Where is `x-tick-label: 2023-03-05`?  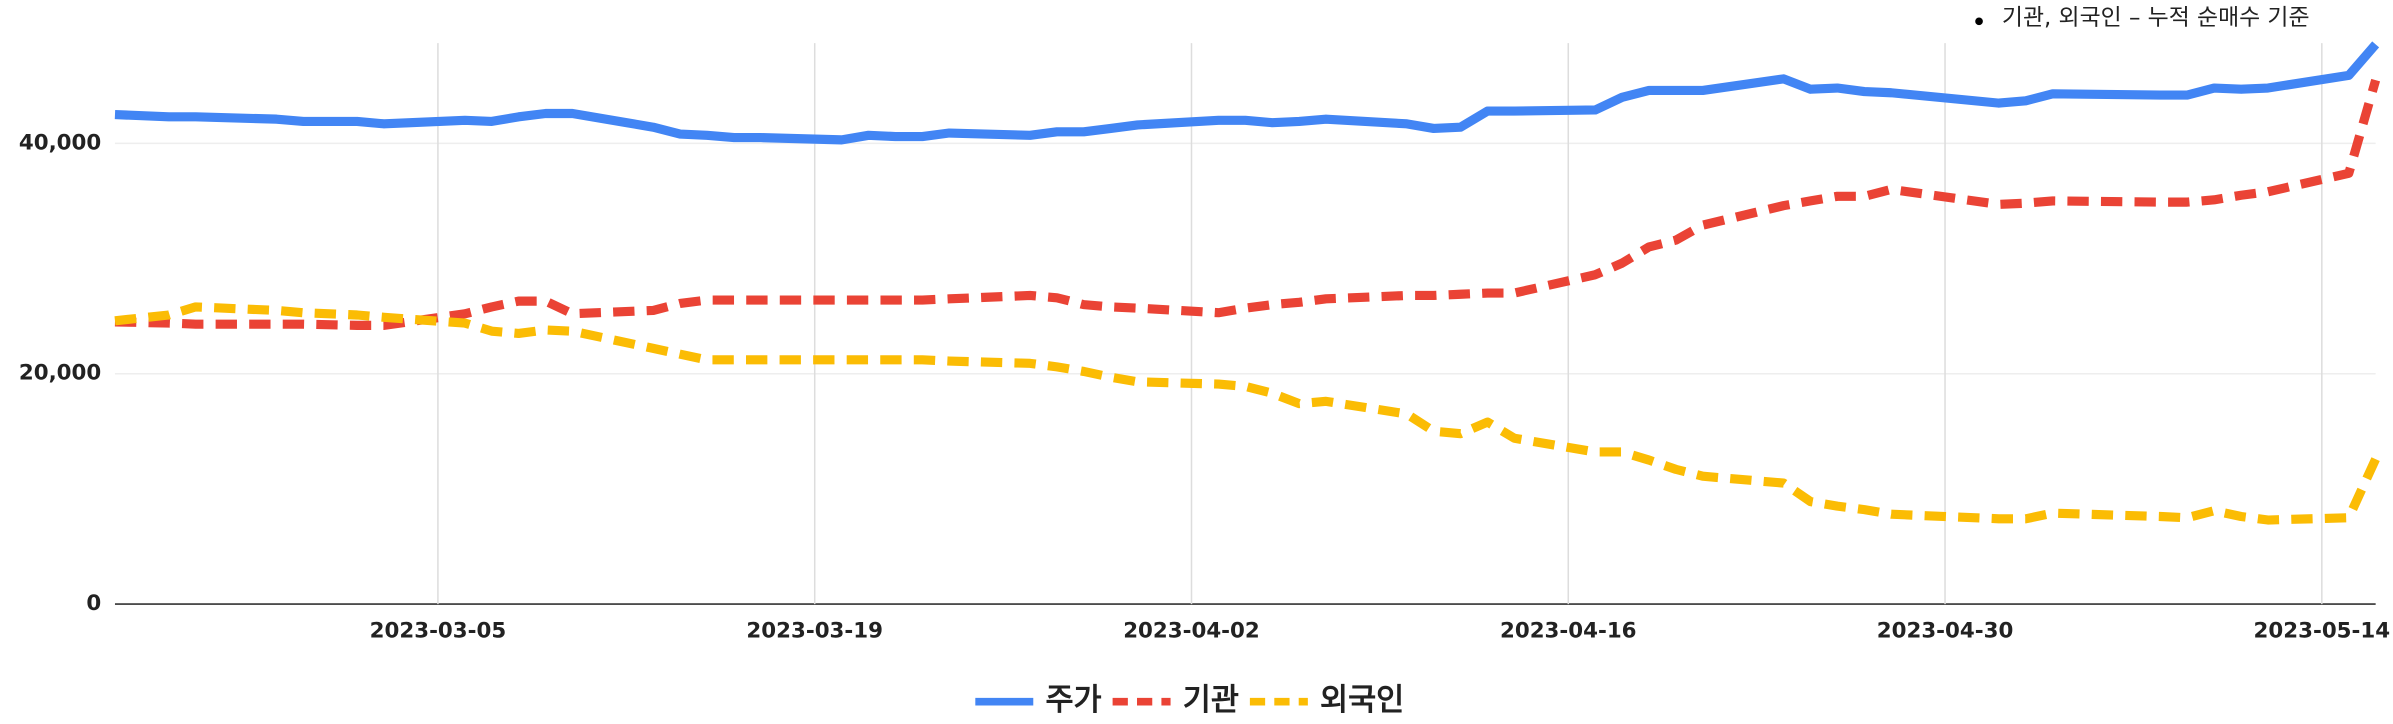 x-tick-label: 2023-03-05 is located at coordinates (438, 631).